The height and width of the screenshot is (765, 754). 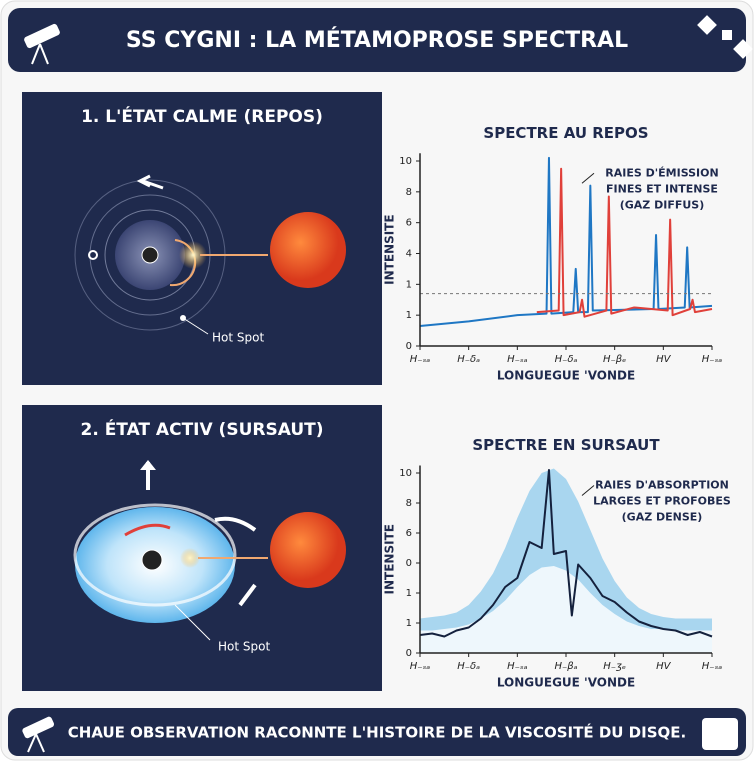 What do you see at coordinates (661, 172) in the screenshot?
I see `annotation: RAIES D'ÉMISSION` at bounding box center [661, 172].